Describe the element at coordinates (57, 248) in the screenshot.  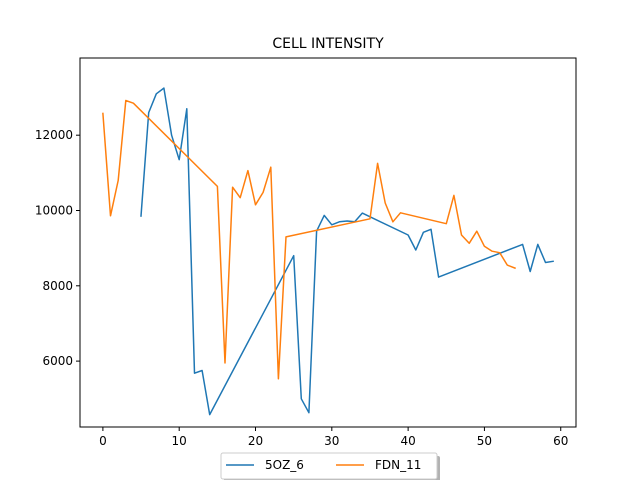
I see `y-axis-ticks: 6000 8000 10000 12000` at that location.